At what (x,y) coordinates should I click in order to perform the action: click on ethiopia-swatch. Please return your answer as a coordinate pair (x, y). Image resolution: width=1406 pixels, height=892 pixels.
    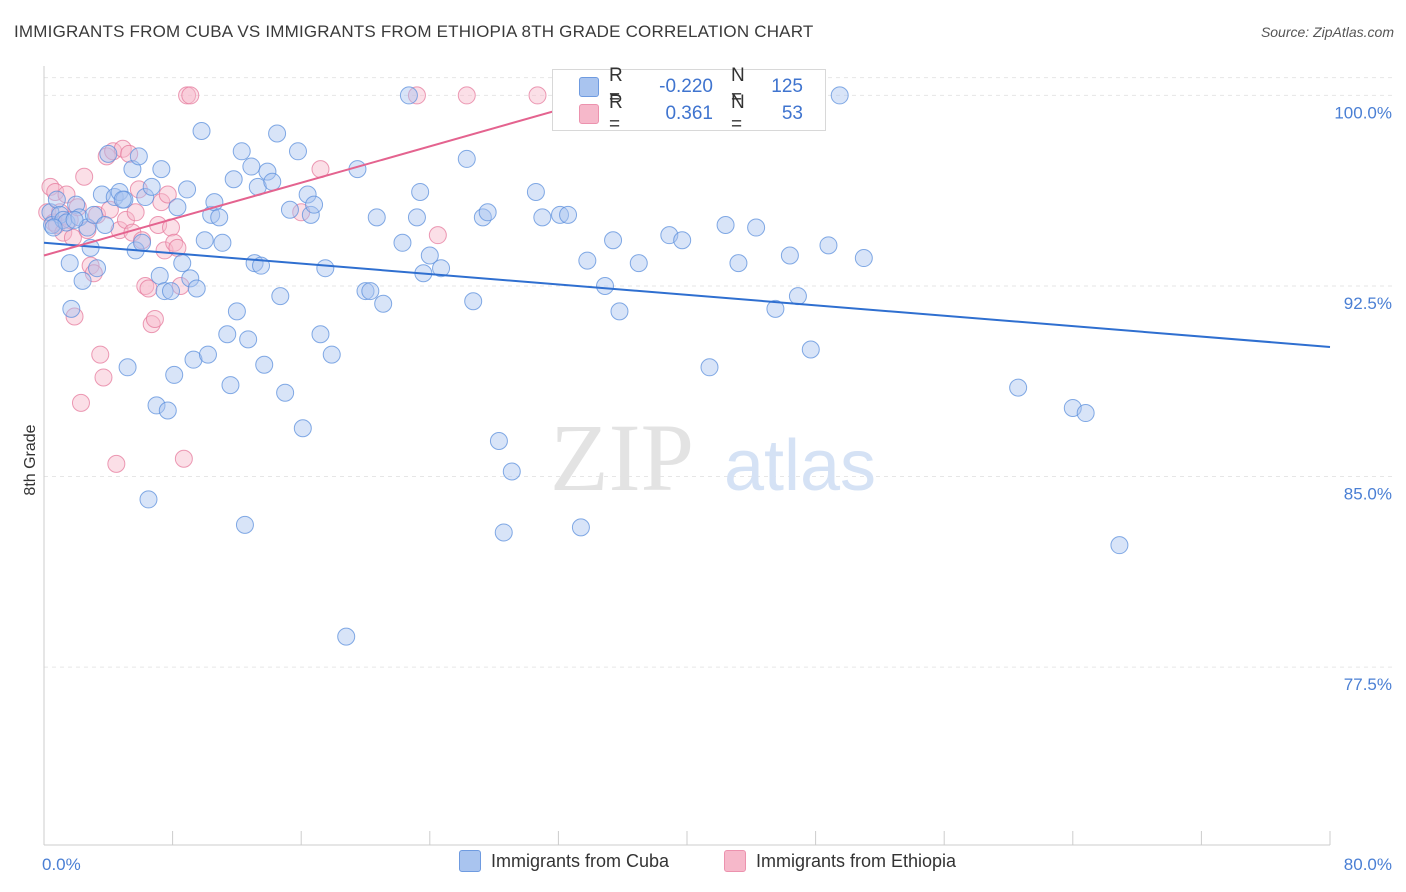
    Looking at the image, I should click on (589, 114).